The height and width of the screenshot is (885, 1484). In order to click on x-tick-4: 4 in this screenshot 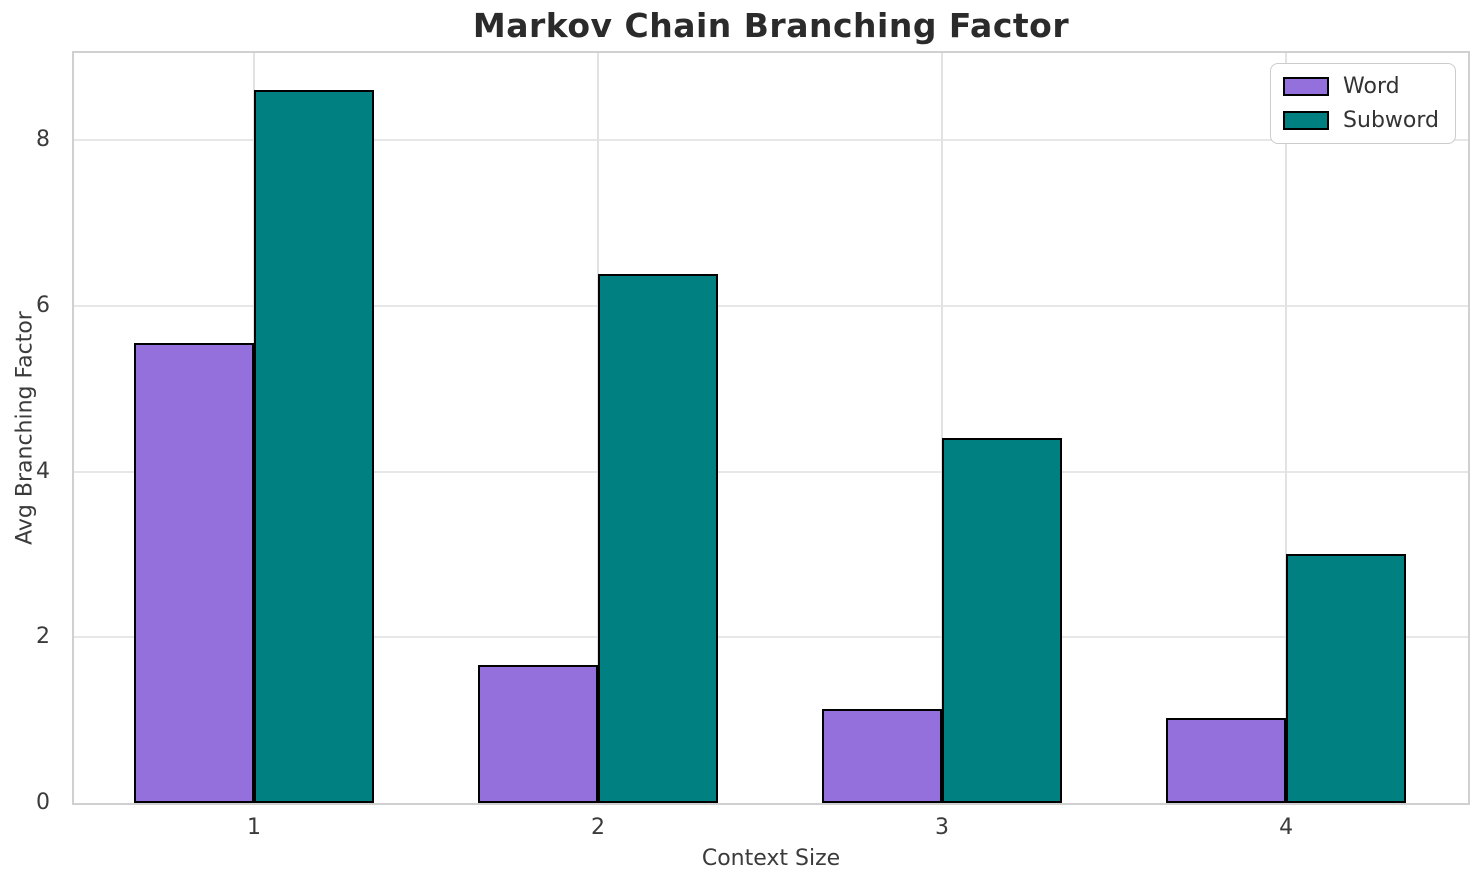, I will do `click(1286, 827)`.